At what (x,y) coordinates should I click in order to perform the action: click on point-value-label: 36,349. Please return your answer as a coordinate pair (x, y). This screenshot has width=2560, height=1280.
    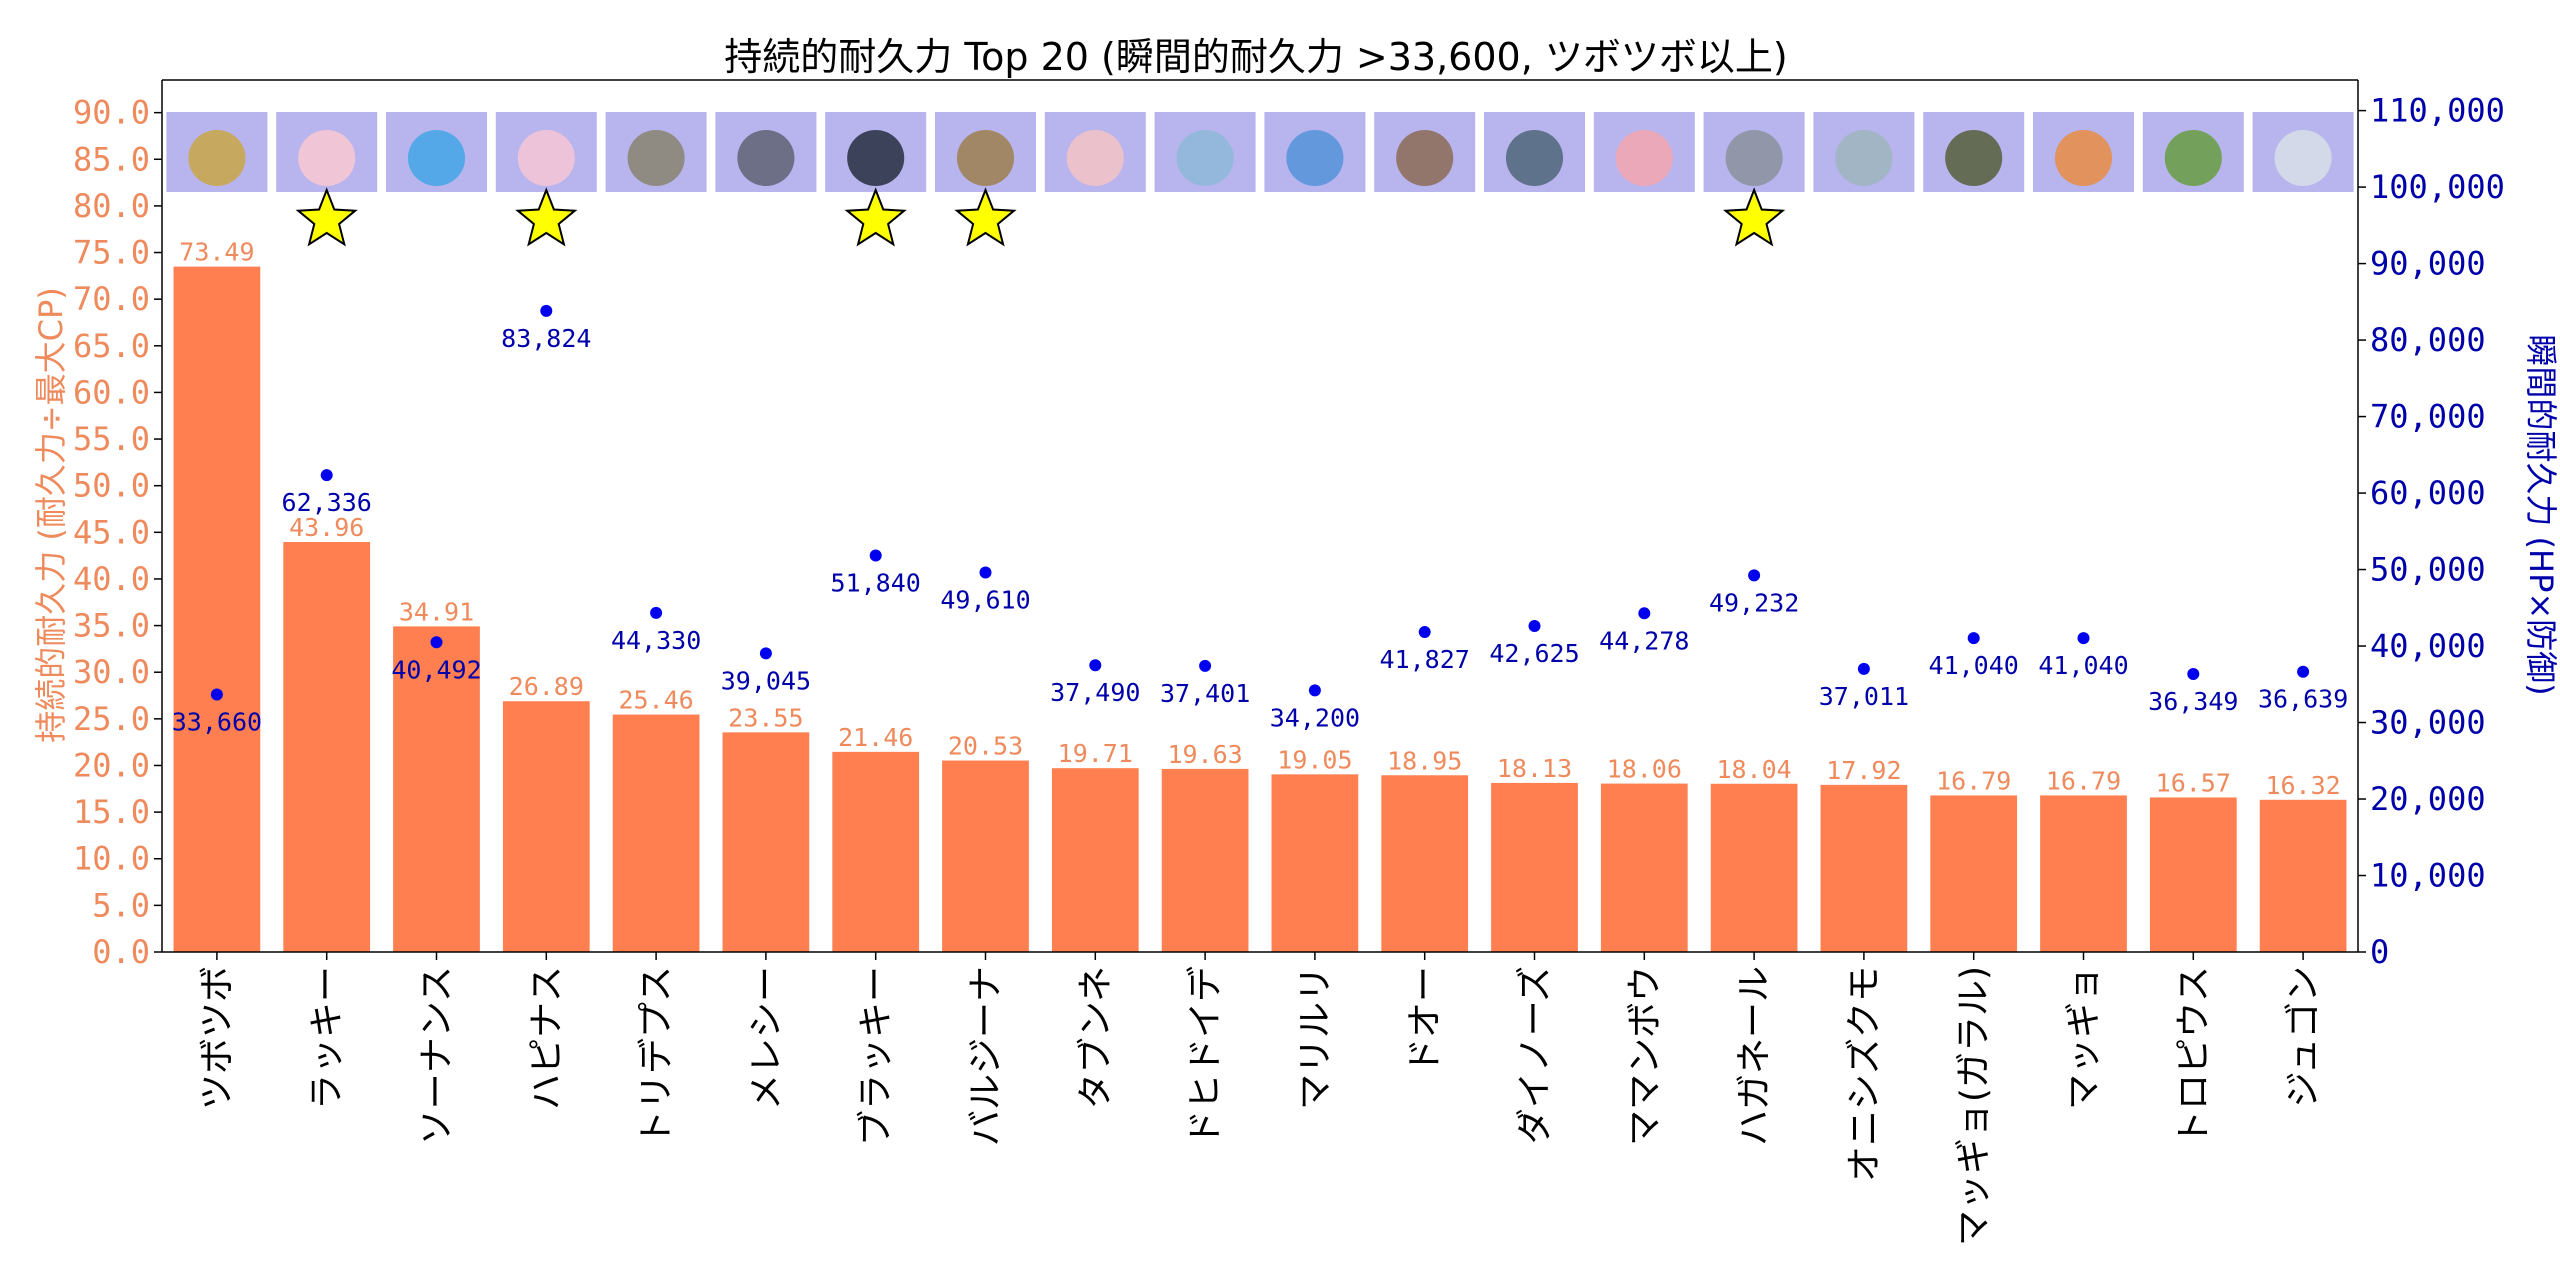
    Looking at the image, I should click on (2193, 701).